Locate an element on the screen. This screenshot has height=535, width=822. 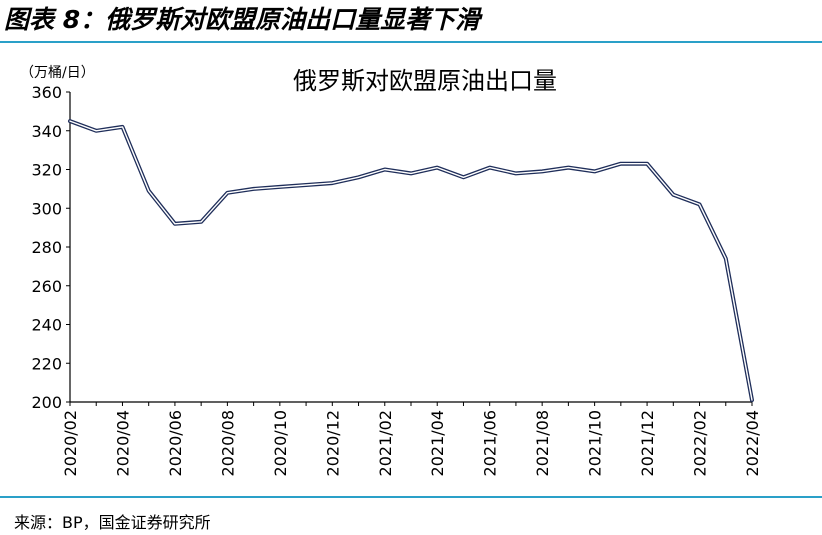
y-tick-label: 260 is located at coordinates (46, 286).